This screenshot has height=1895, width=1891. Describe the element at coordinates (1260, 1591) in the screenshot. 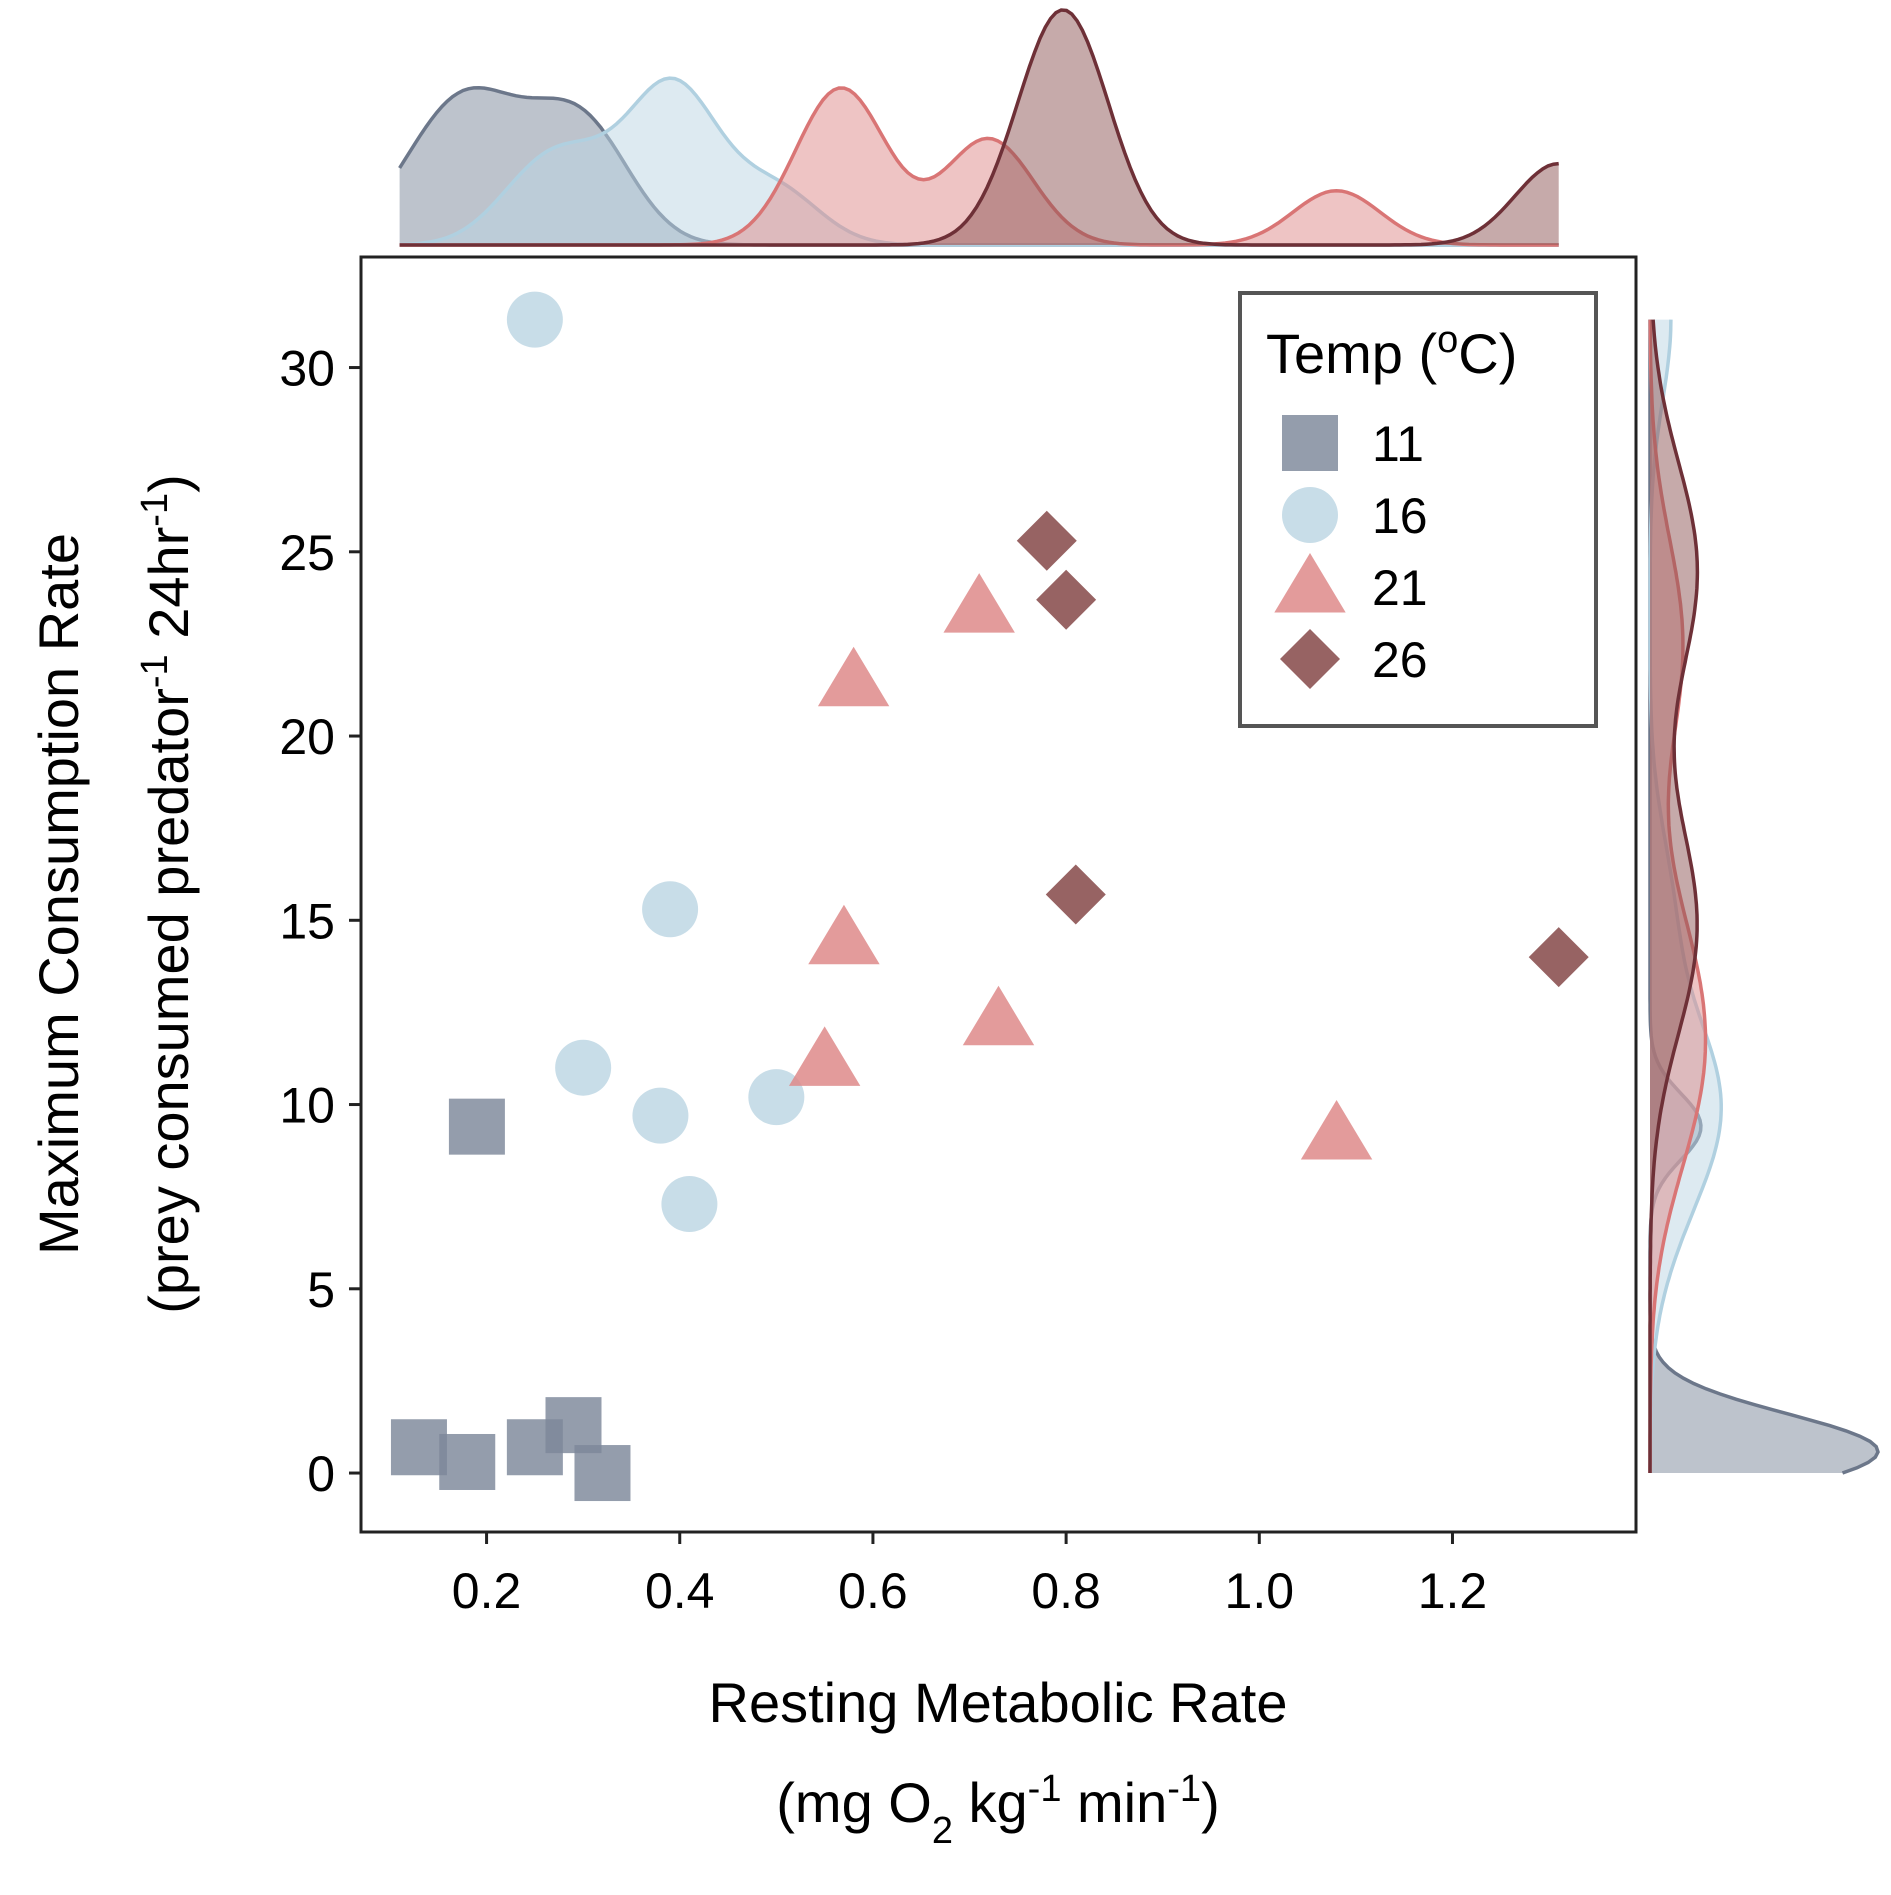

I see `x-tick-label: 1.0` at that location.